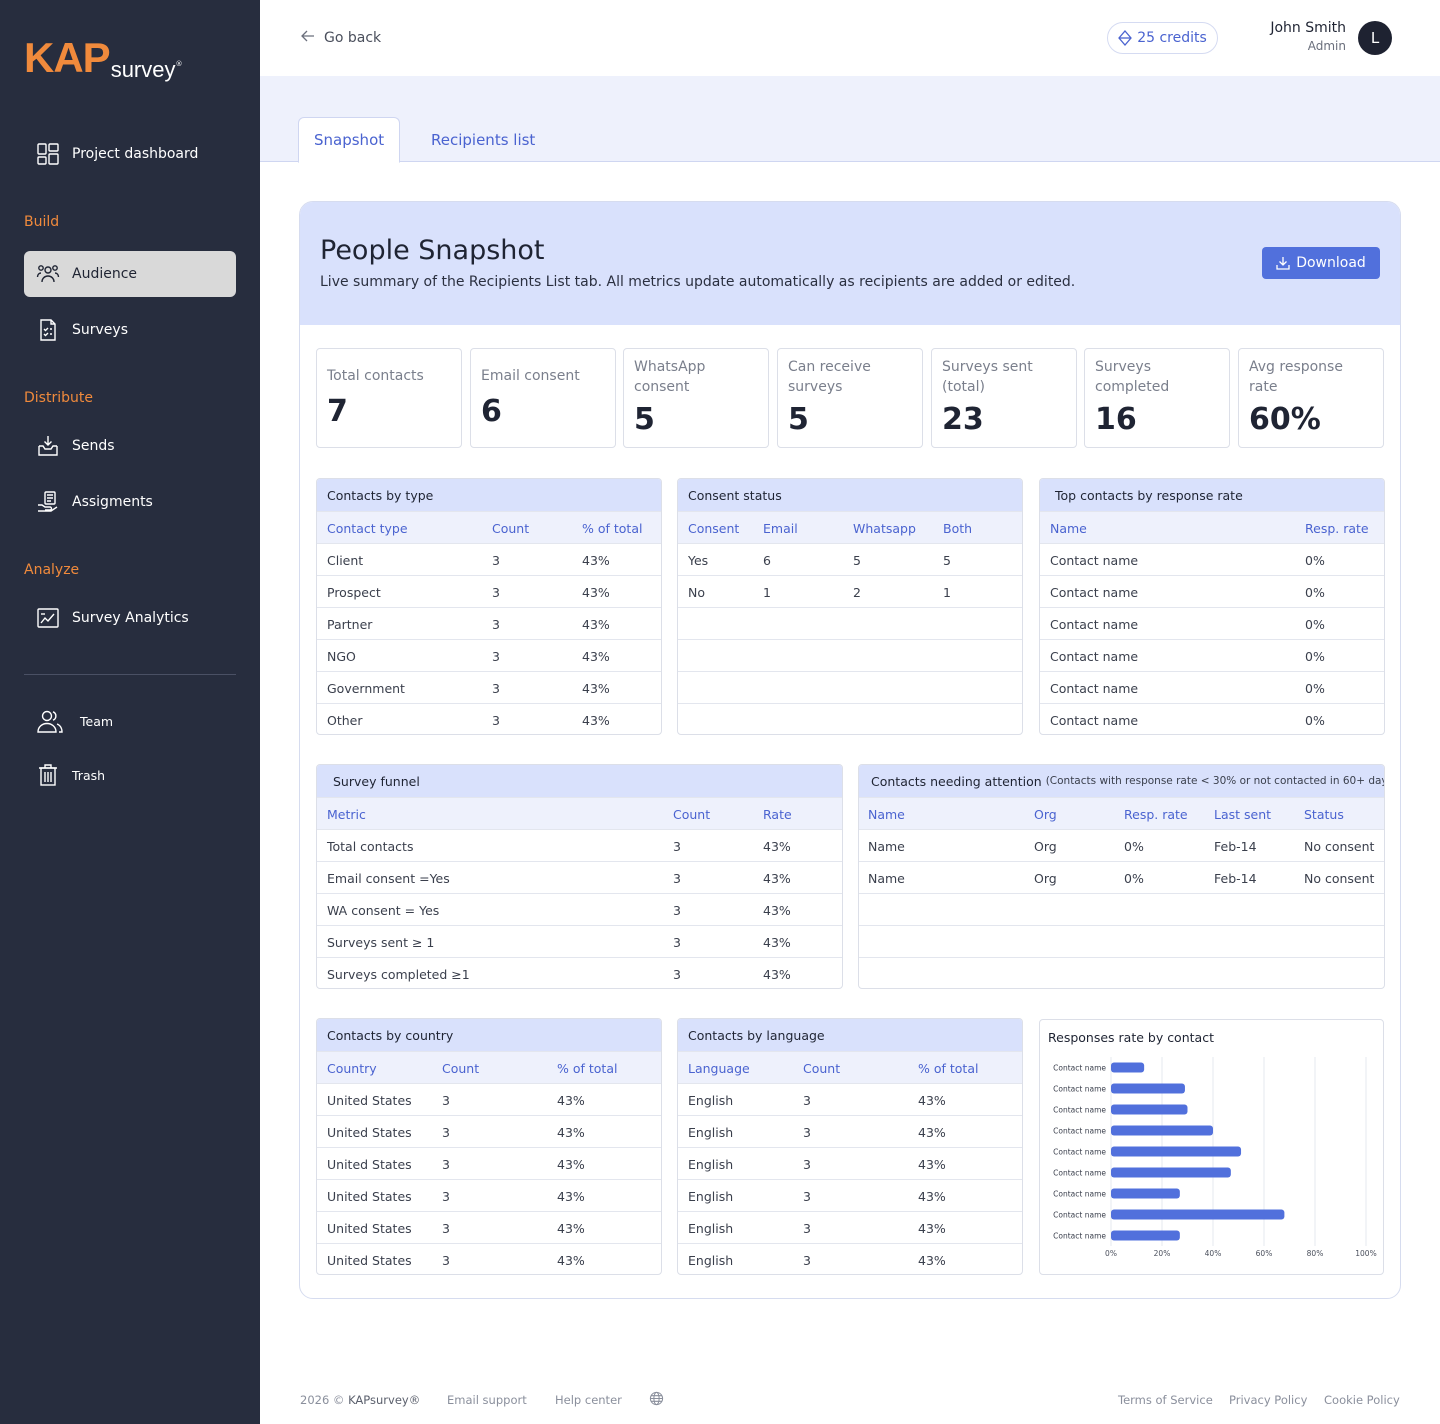 The height and width of the screenshot is (1424, 1440). What do you see at coordinates (1045, 814) in the screenshot?
I see `column-header: Org` at bounding box center [1045, 814].